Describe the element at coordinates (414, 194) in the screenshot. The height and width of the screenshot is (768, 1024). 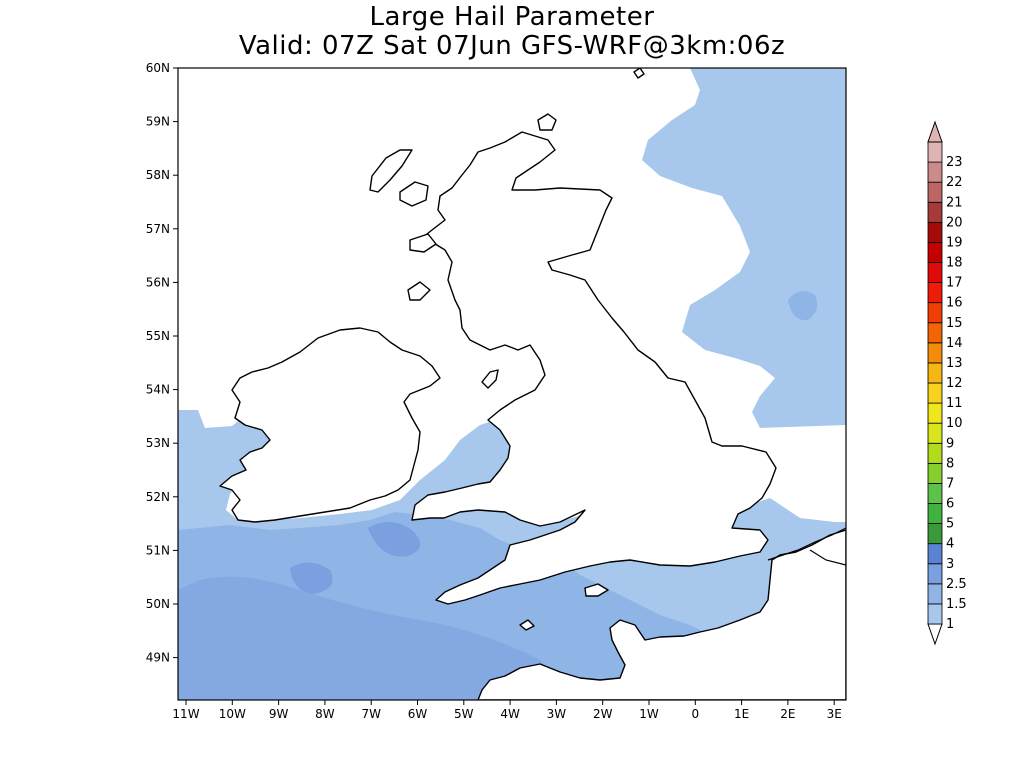
I see `skye-coast` at that location.